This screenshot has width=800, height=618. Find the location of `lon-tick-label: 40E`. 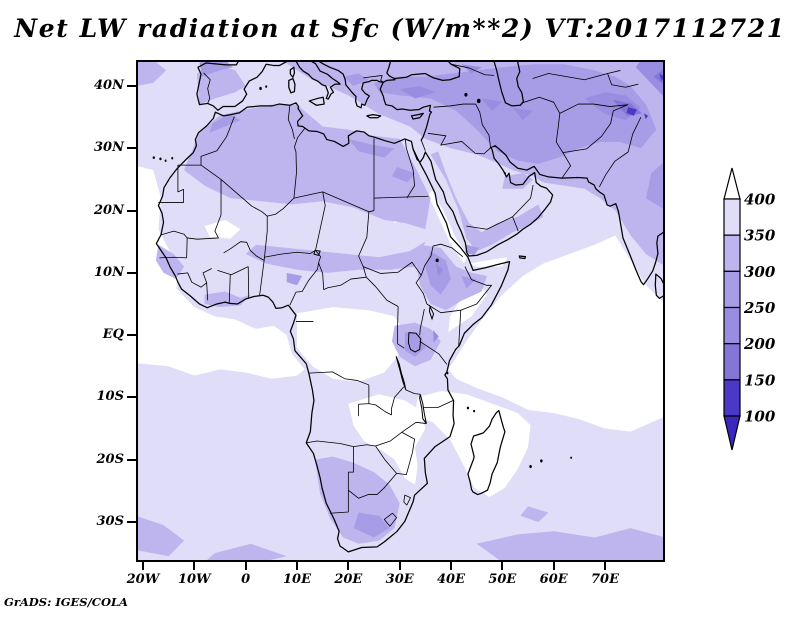

lon-tick-label: 40E is located at coordinates (450, 579).